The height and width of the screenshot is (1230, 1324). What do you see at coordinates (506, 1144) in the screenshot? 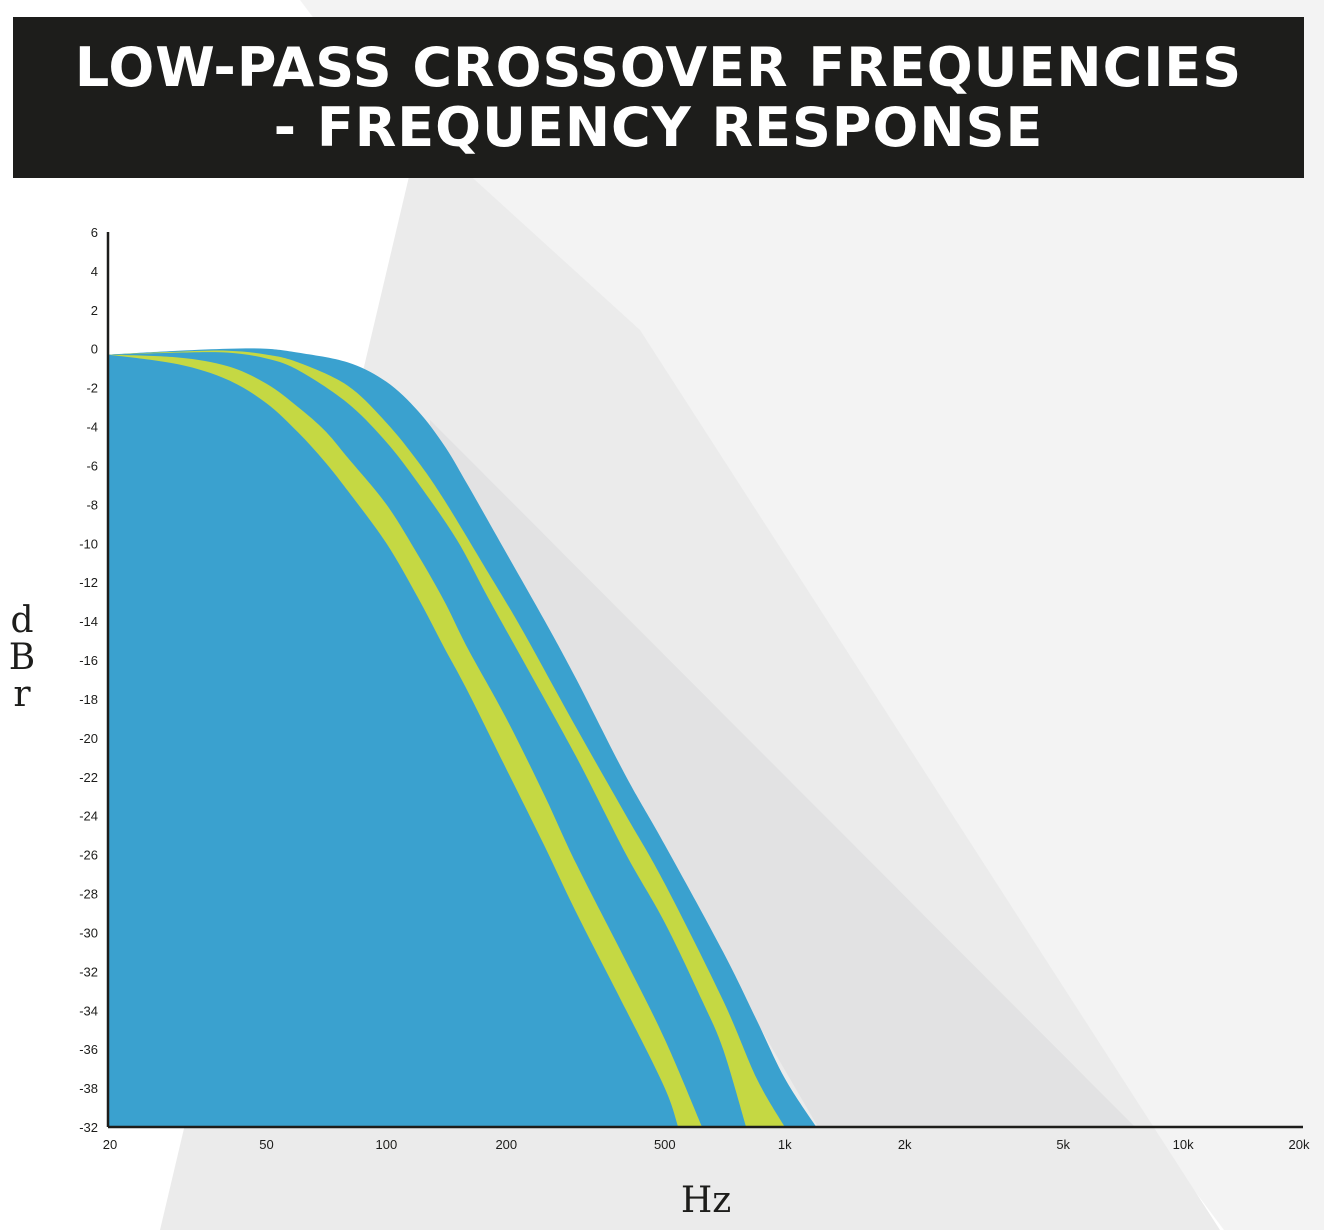
I see `x-tick-label: 200` at bounding box center [506, 1144].